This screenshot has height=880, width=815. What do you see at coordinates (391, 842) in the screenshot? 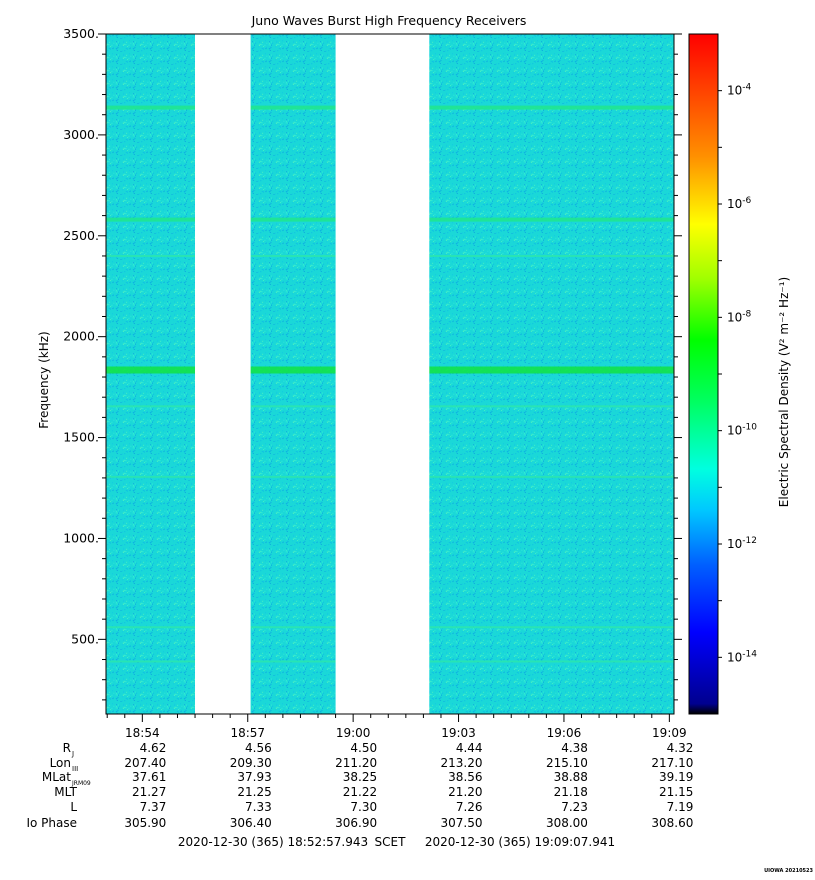
I see `time-scet: SCET` at bounding box center [391, 842].